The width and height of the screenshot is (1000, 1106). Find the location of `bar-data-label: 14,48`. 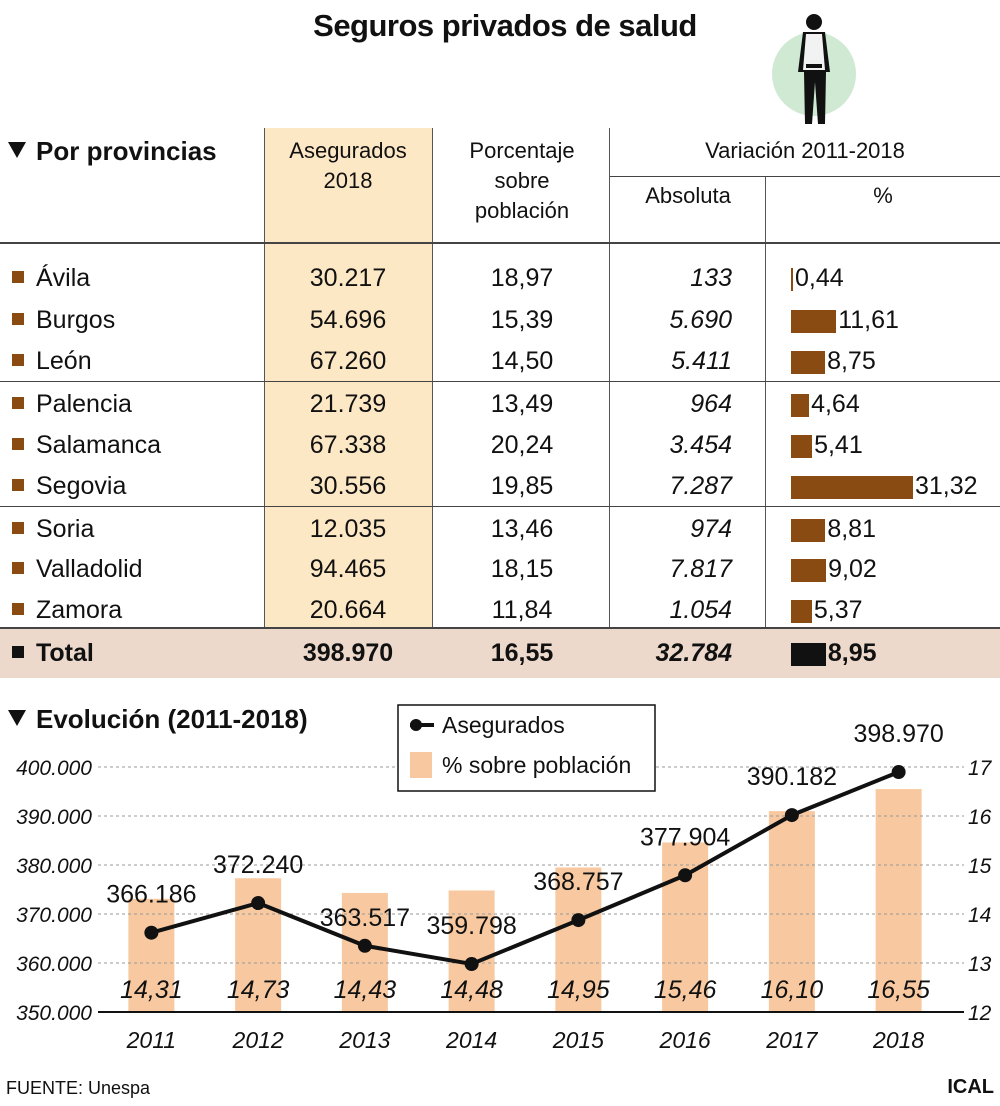

bar-data-label: 14,48 is located at coordinates (471, 990).